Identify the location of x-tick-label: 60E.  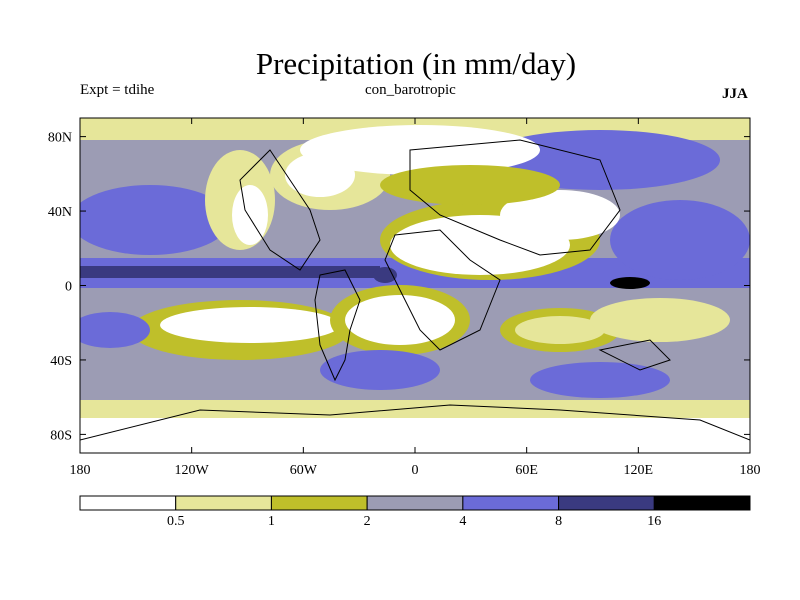
(526, 470).